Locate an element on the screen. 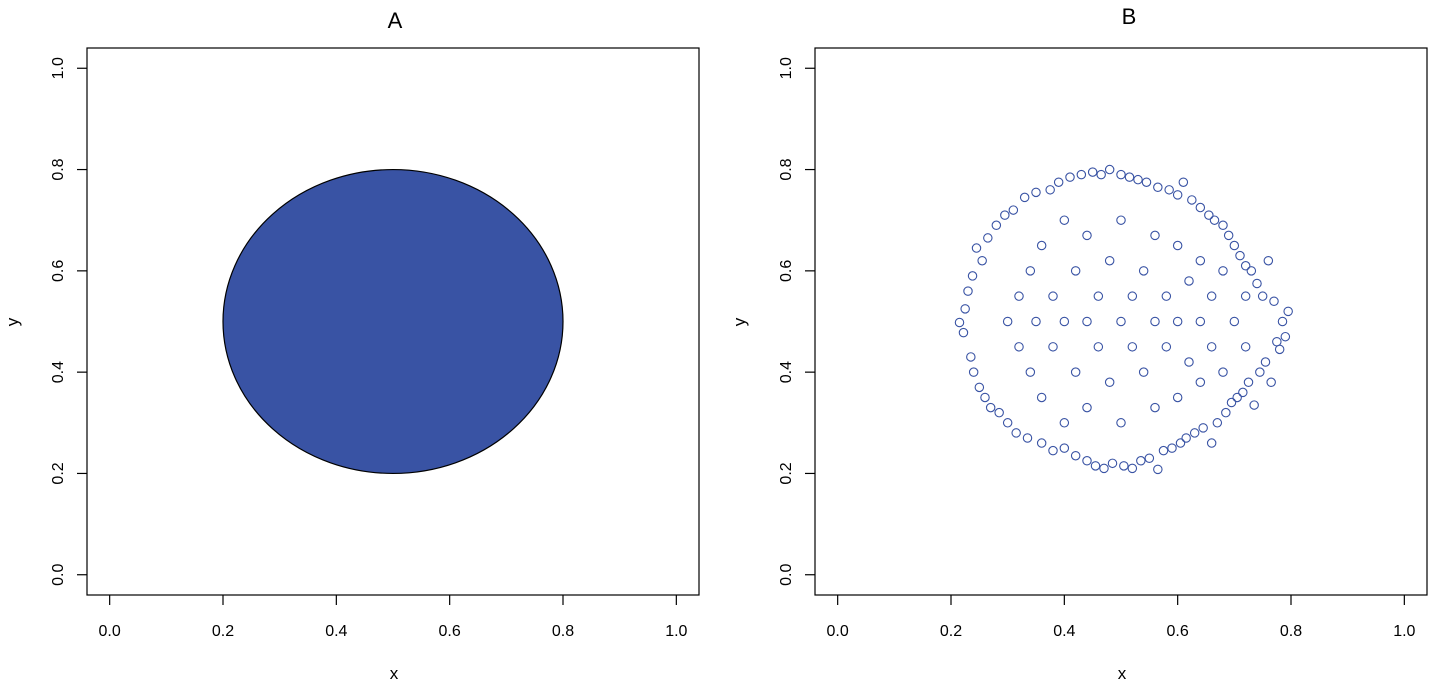 The image size is (1435, 683). panel-b-y-tick-label: 1.0 is located at coordinates (786, 68).